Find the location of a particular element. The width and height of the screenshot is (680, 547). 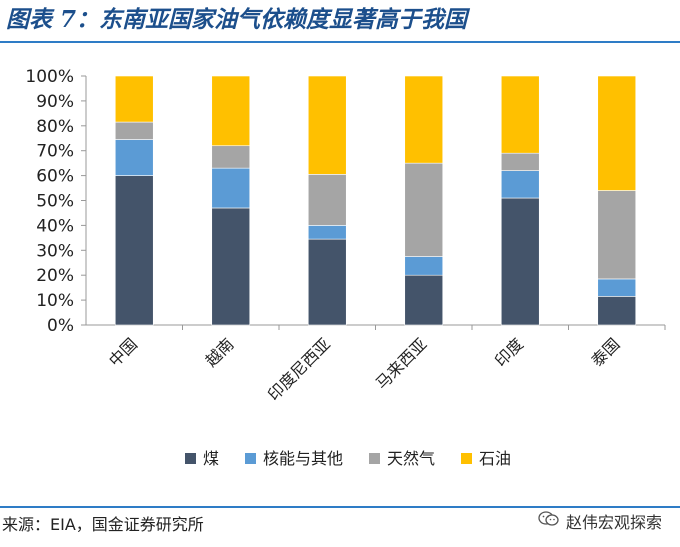

y-tick-label: 60% is located at coordinates (55, 177).